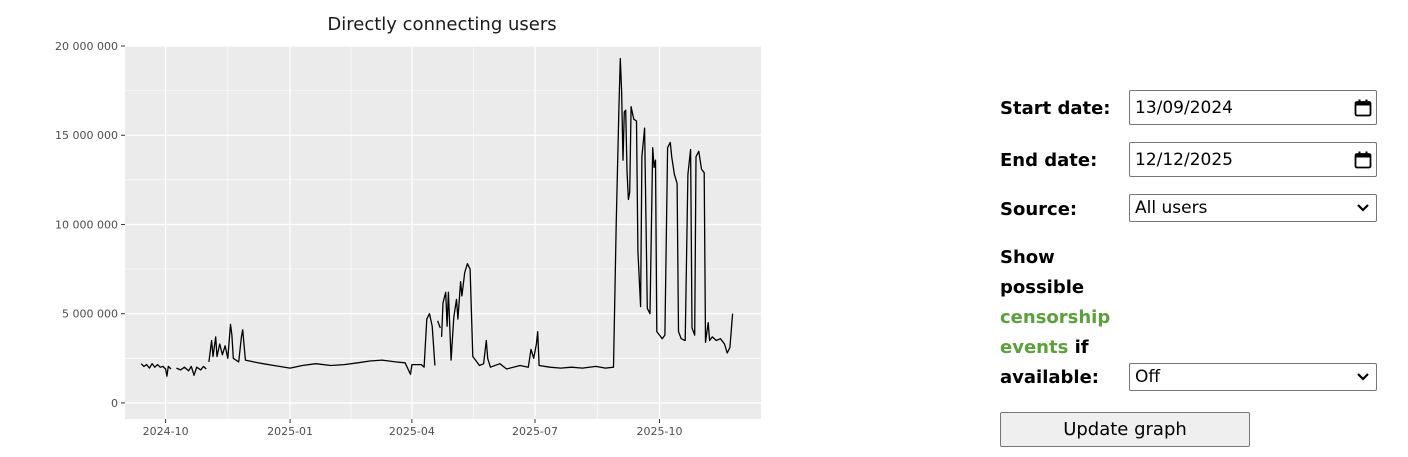 This screenshot has height=457, width=1408. Describe the element at coordinates (1253, 107) in the screenshot. I see `start-date-input: 13/09/2024` at that location.